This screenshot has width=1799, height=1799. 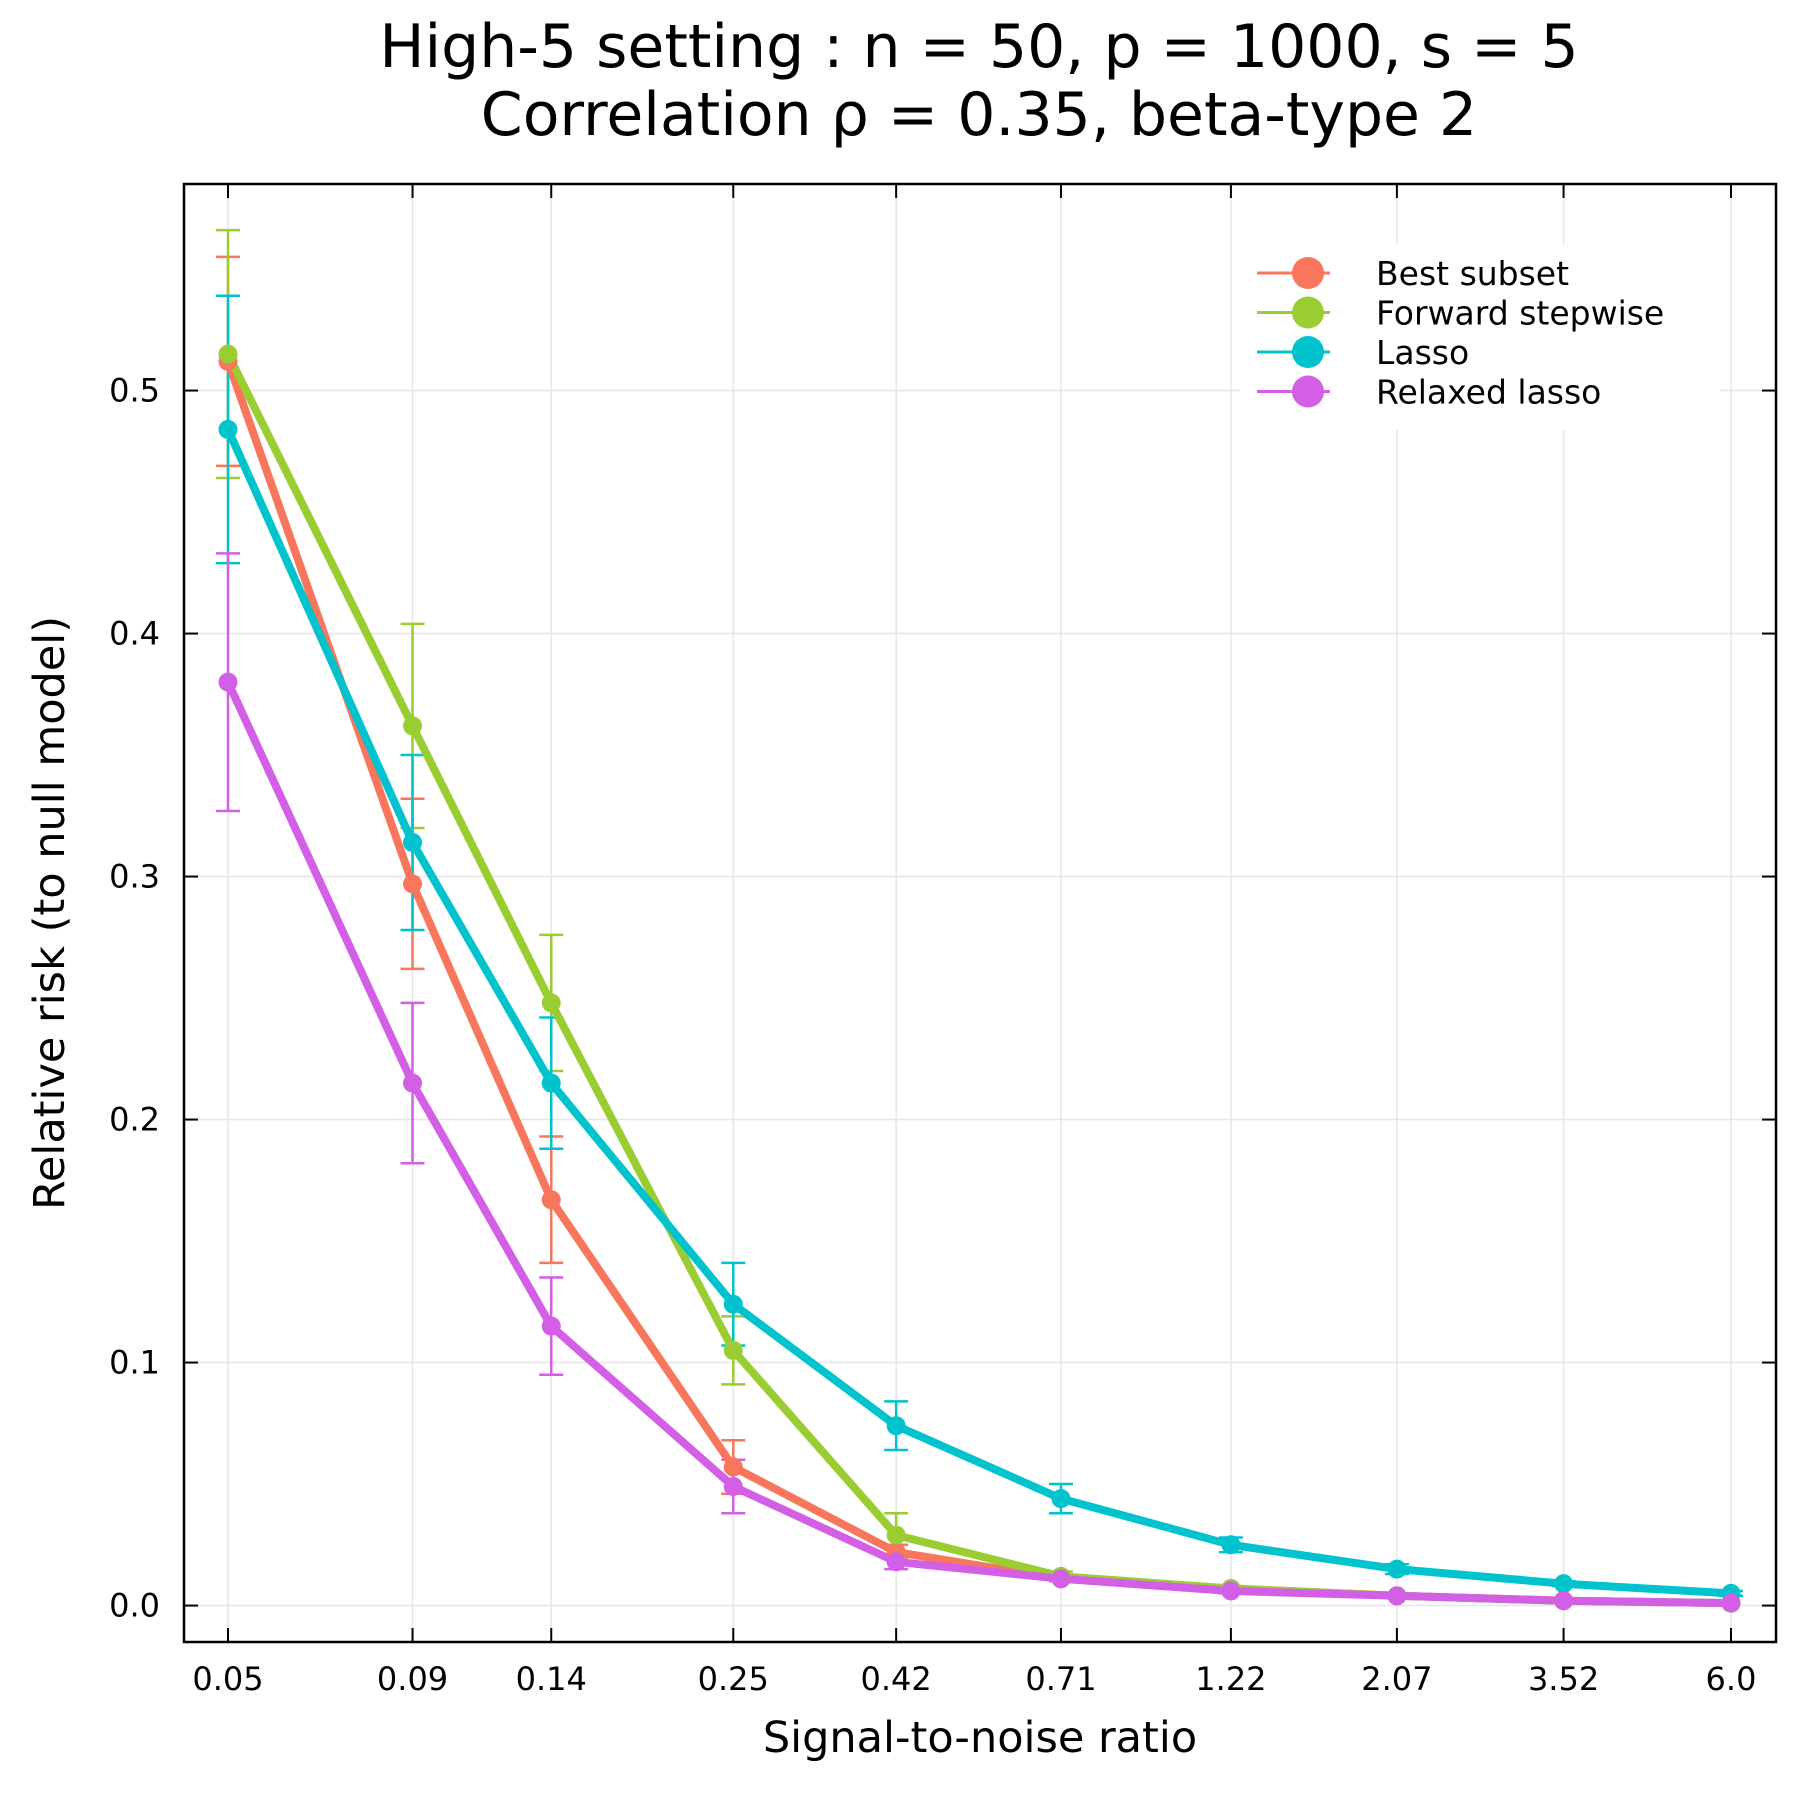 What do you see at coordinates (980, 1738) in the screenshot?
I see `x-axis-label: Signal-to-noise ratio` at bounding box center [980, 1738].